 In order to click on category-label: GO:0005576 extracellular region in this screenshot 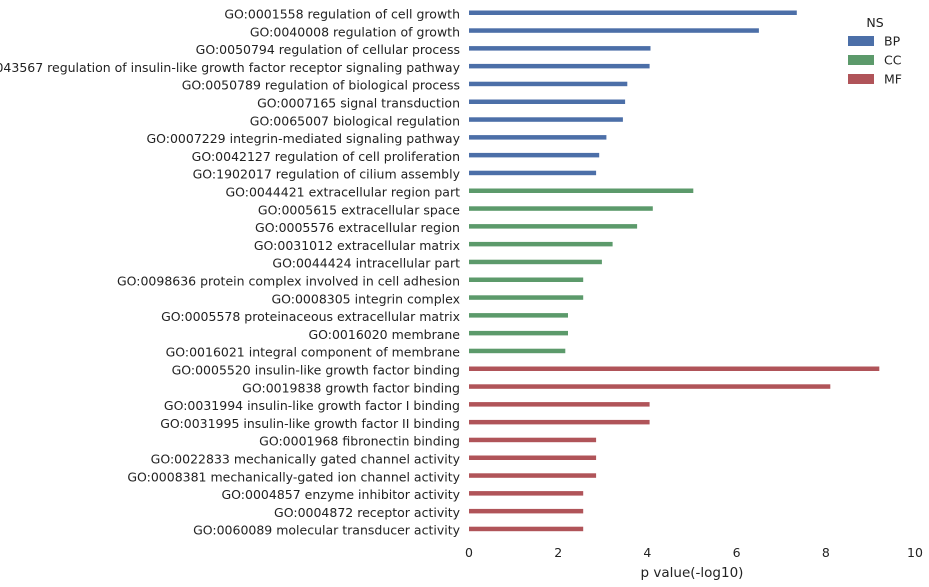, I will do `click(357, 227)`.